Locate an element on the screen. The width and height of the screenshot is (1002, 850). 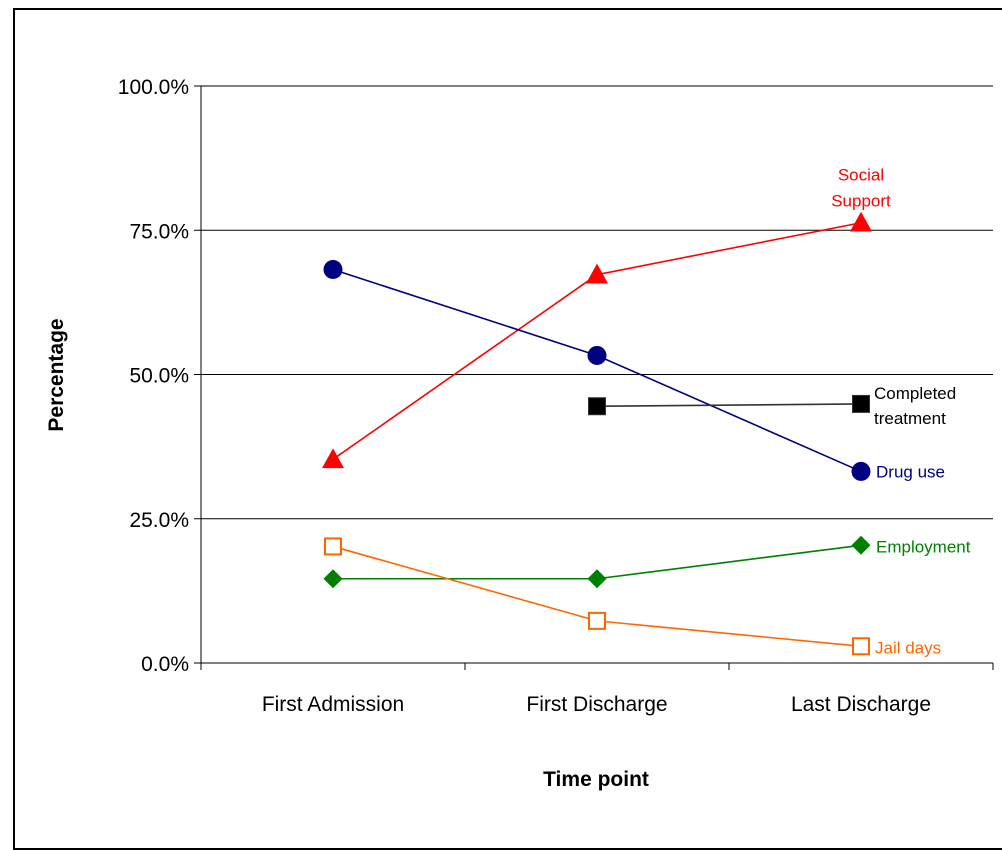
series-label: Completed is located at coordinates (915, 393).